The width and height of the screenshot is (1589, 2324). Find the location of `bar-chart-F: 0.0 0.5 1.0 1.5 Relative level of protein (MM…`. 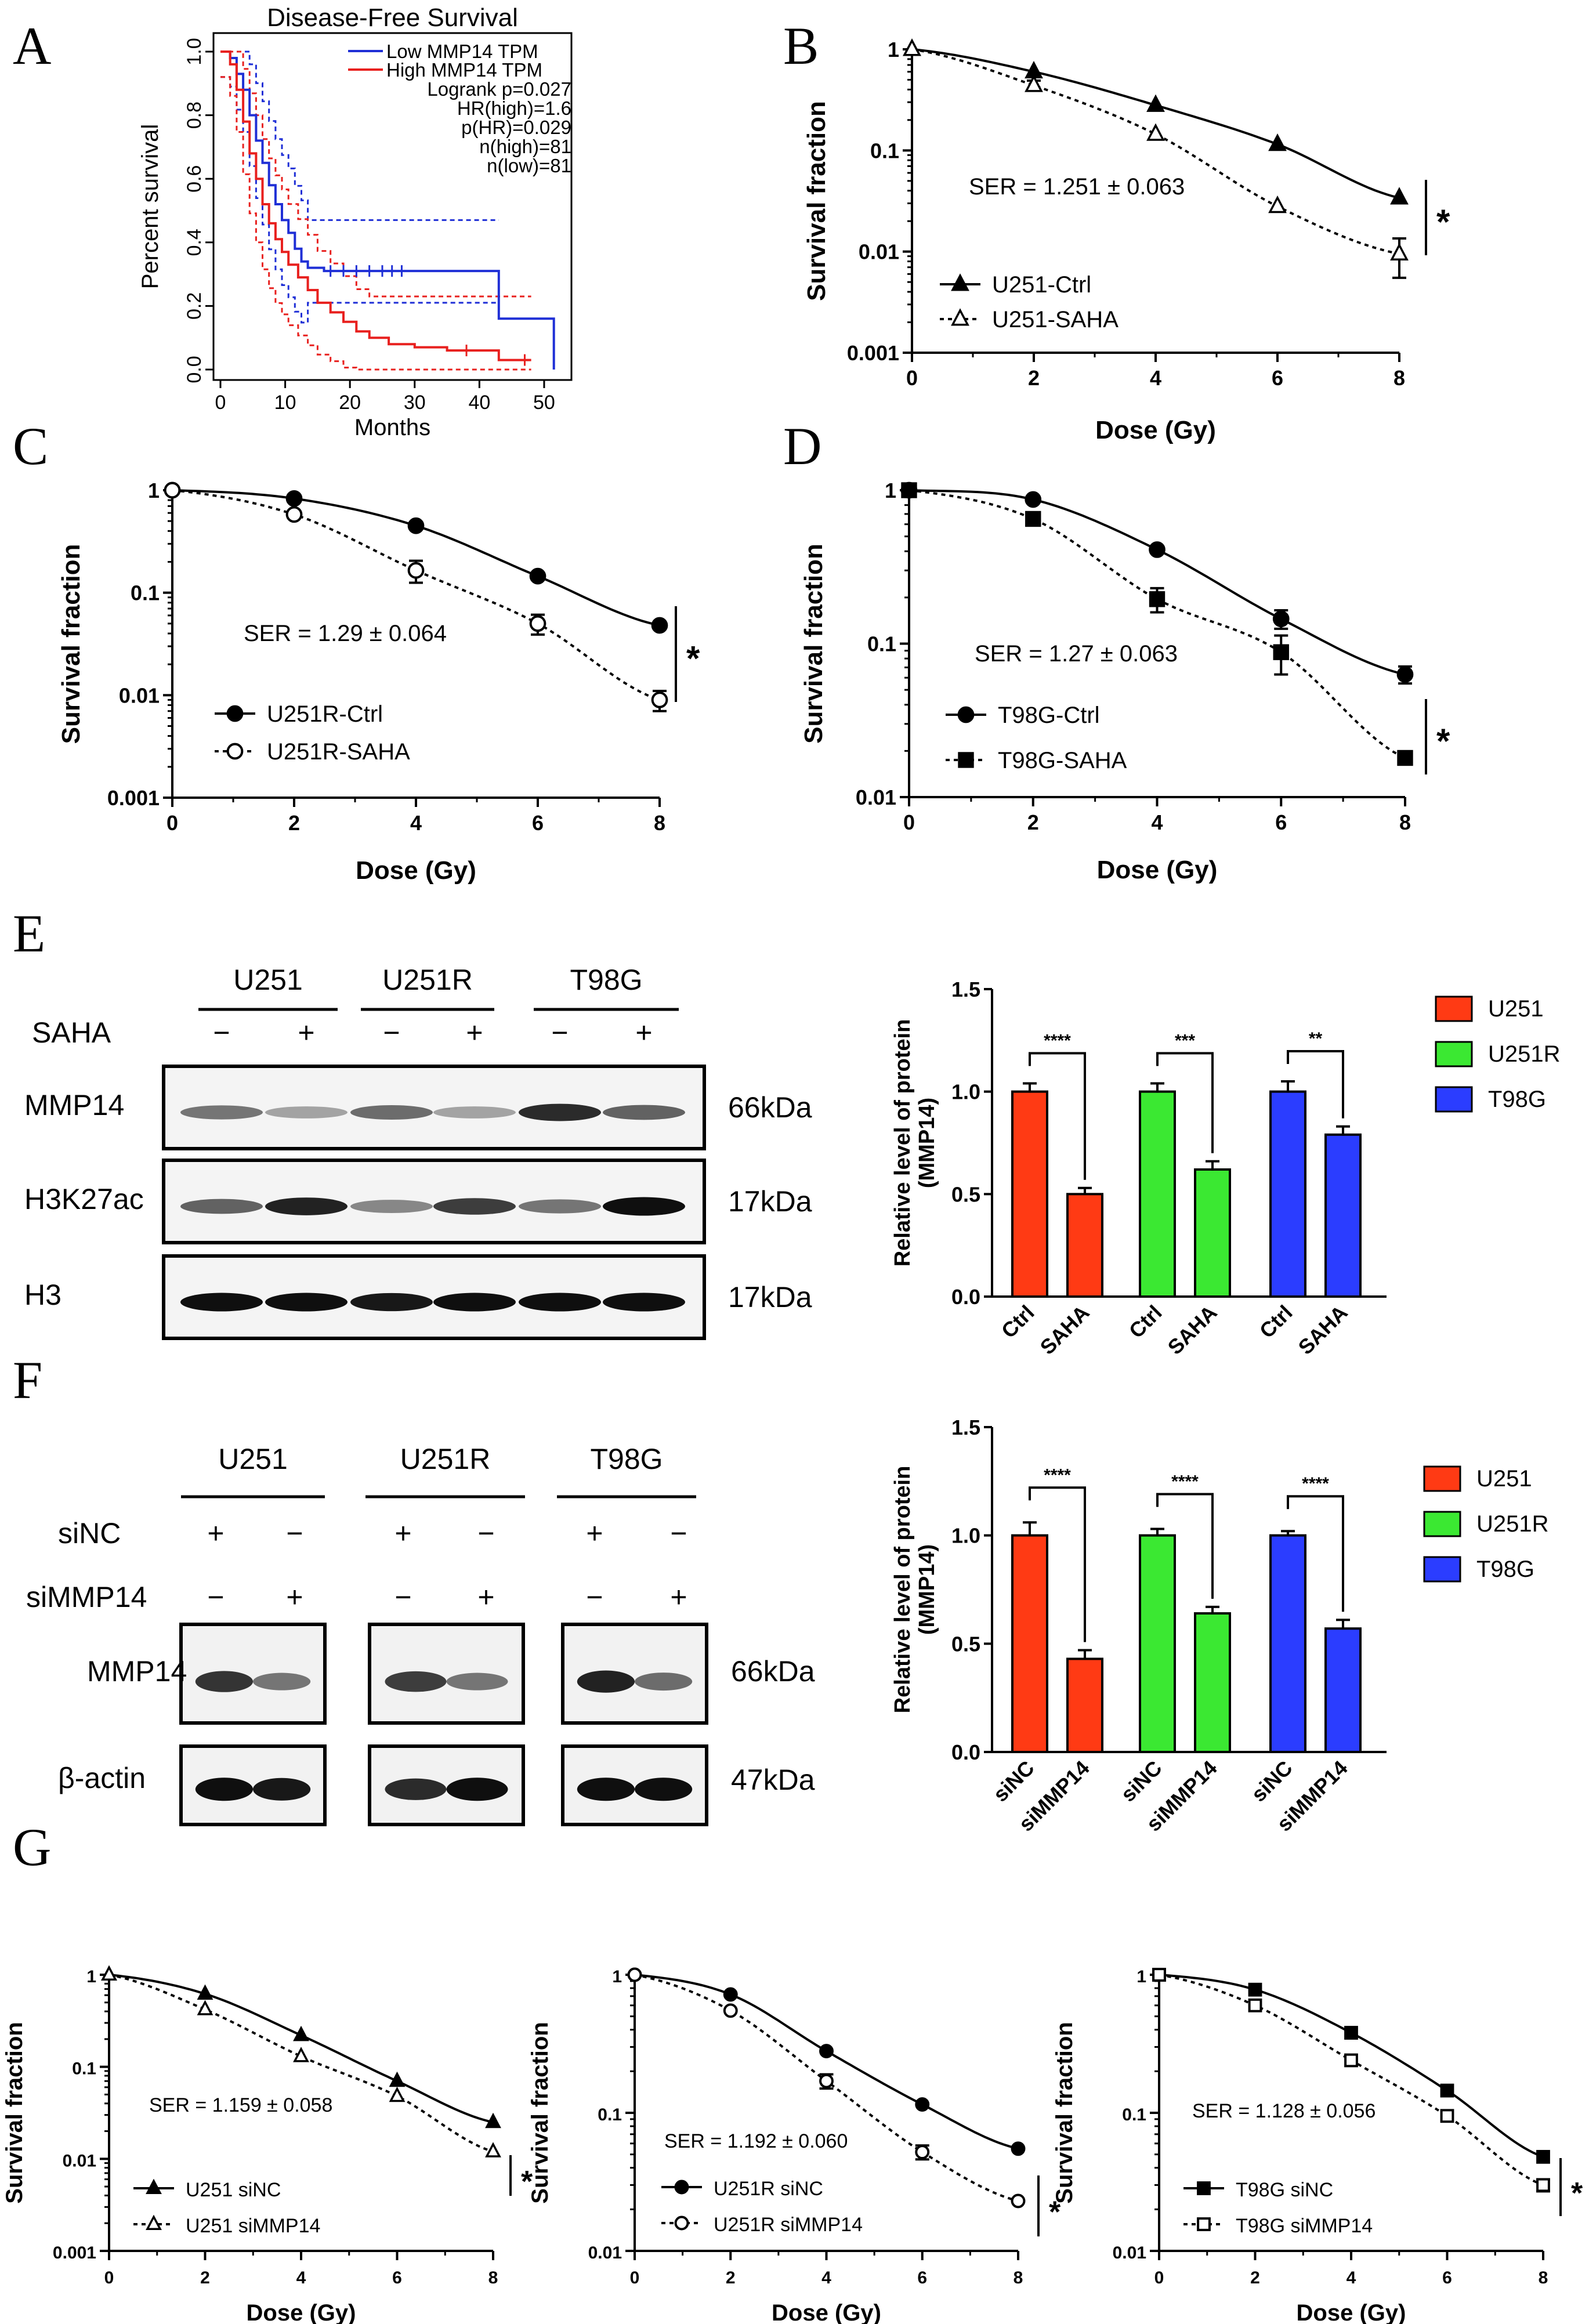

bar-chart-F: 0.0 0.5 1.0 1.5 Relative level of protein (MM… is located at coordinates (1220, 1626).